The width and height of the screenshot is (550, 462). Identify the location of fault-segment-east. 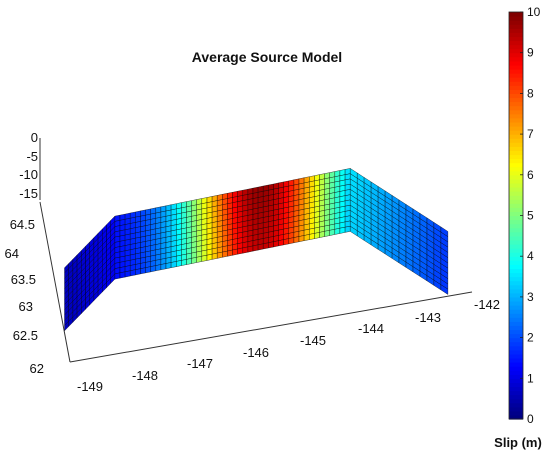
(399, 231).